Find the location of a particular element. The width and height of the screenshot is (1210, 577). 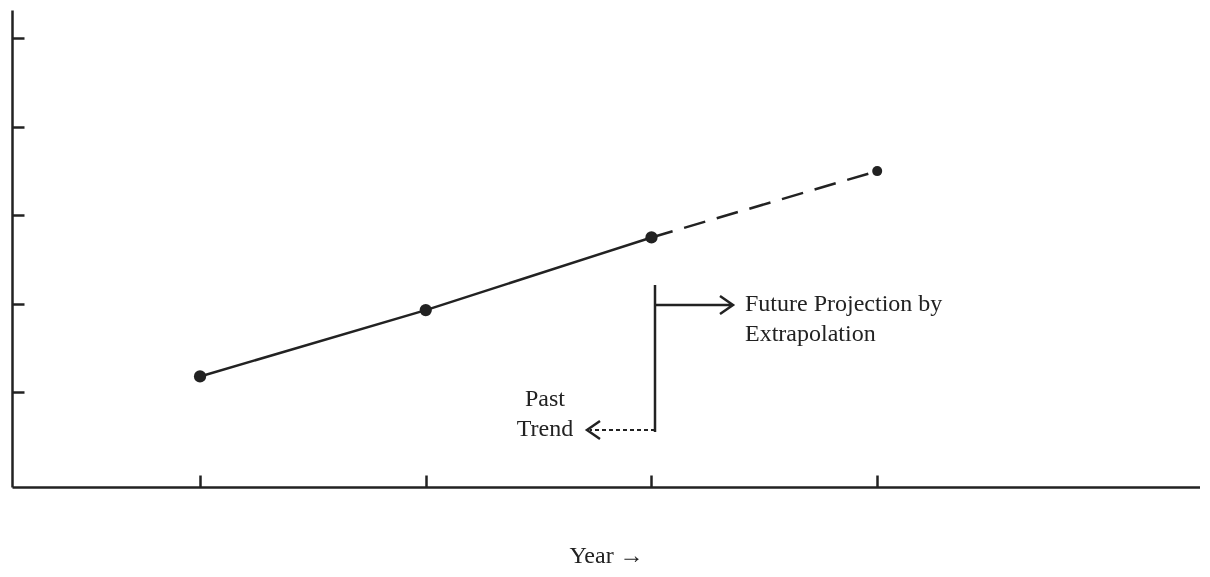

x-axis-title: Year → is located at coordinates (606, 554).